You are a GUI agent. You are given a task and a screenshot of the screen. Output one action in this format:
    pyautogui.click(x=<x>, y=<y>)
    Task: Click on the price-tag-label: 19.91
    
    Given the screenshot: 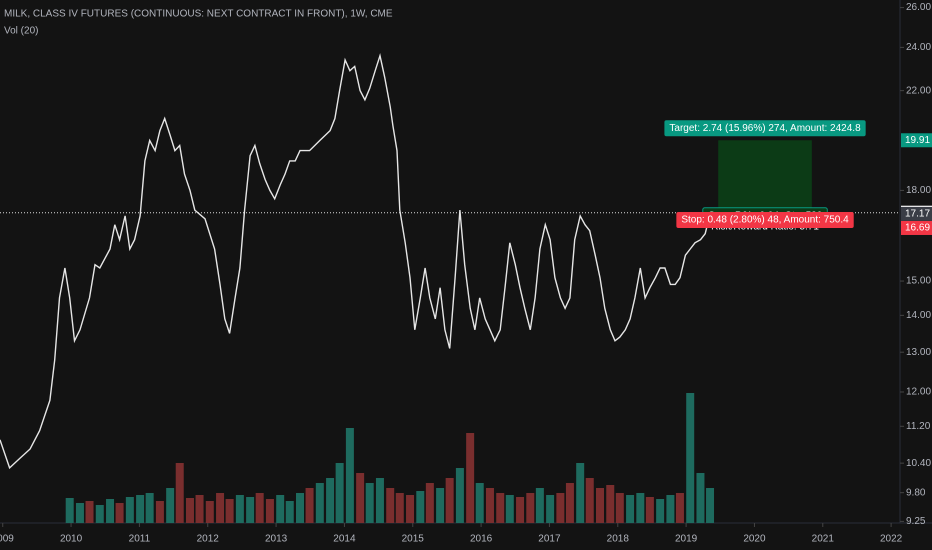 What is the action you would take?
    pyautogui.click(x=917, y=140)
    